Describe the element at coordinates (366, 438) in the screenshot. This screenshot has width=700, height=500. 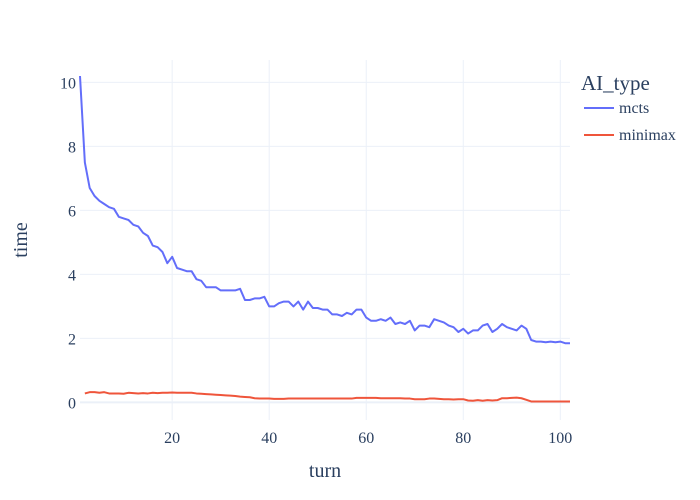
I see `x-tick-label: 60` at that location.